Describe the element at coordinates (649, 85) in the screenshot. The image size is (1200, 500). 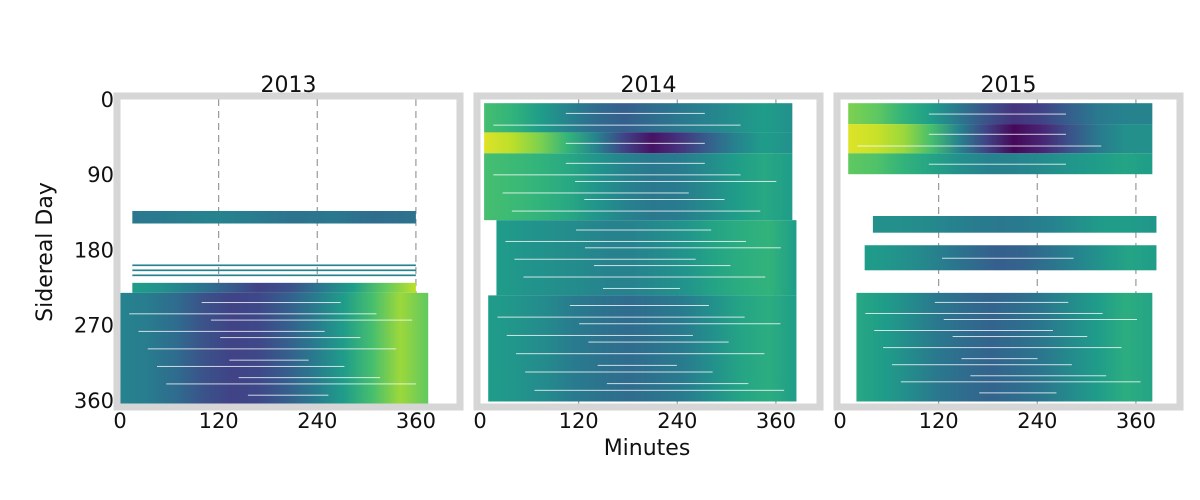
I see `panel-title: 2014` at that location.